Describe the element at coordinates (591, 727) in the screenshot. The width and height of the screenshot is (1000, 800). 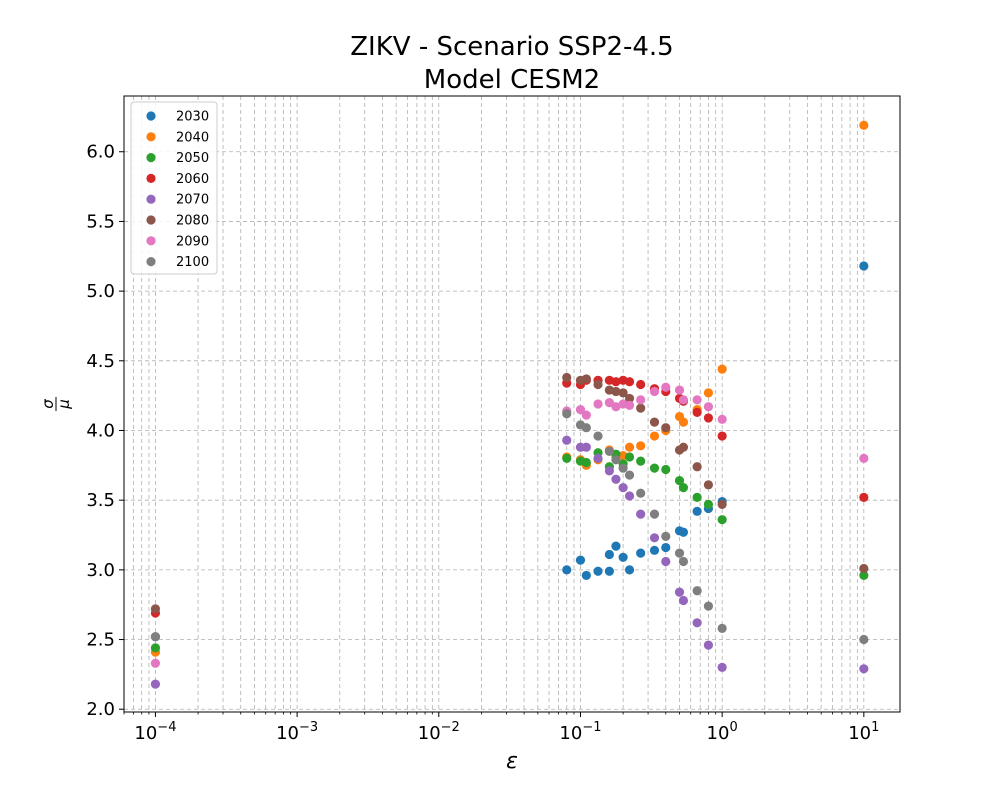
I see `x-tick-label-exponent: −1` at that location.